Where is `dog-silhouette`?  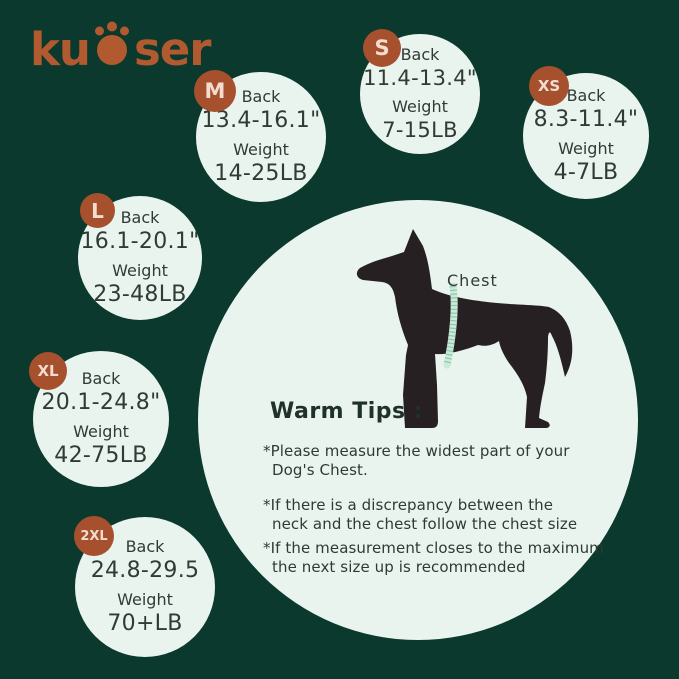 dog-silhouette is located at coordinates (464, 328).